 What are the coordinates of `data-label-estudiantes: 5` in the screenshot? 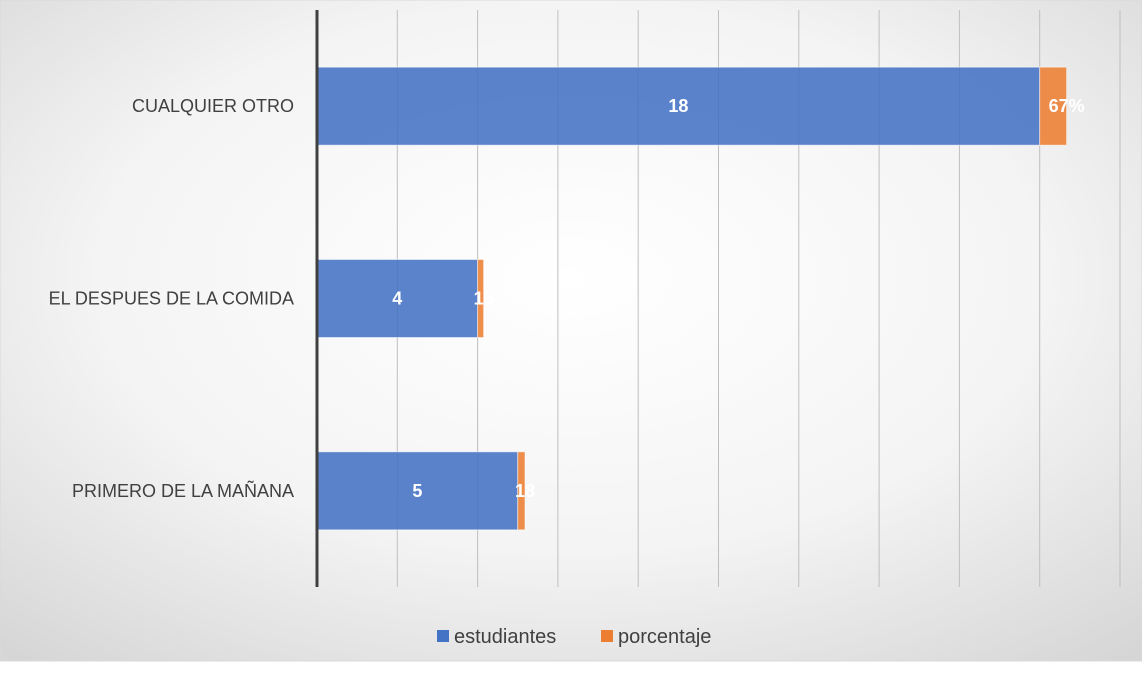 It's located at (417, 491).